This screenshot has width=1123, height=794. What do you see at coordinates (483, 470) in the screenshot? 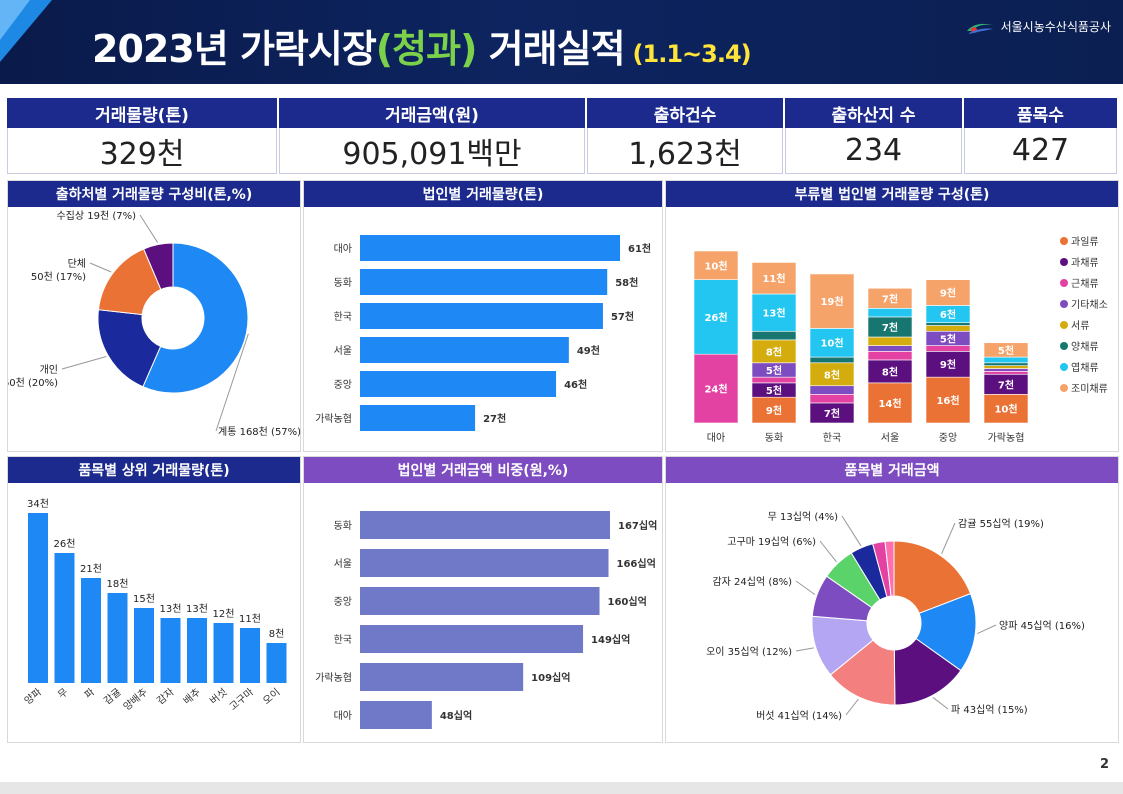
I see `panel-title: 법인별 거래금액 비중(원,%)` at bounding box center [483, 470].